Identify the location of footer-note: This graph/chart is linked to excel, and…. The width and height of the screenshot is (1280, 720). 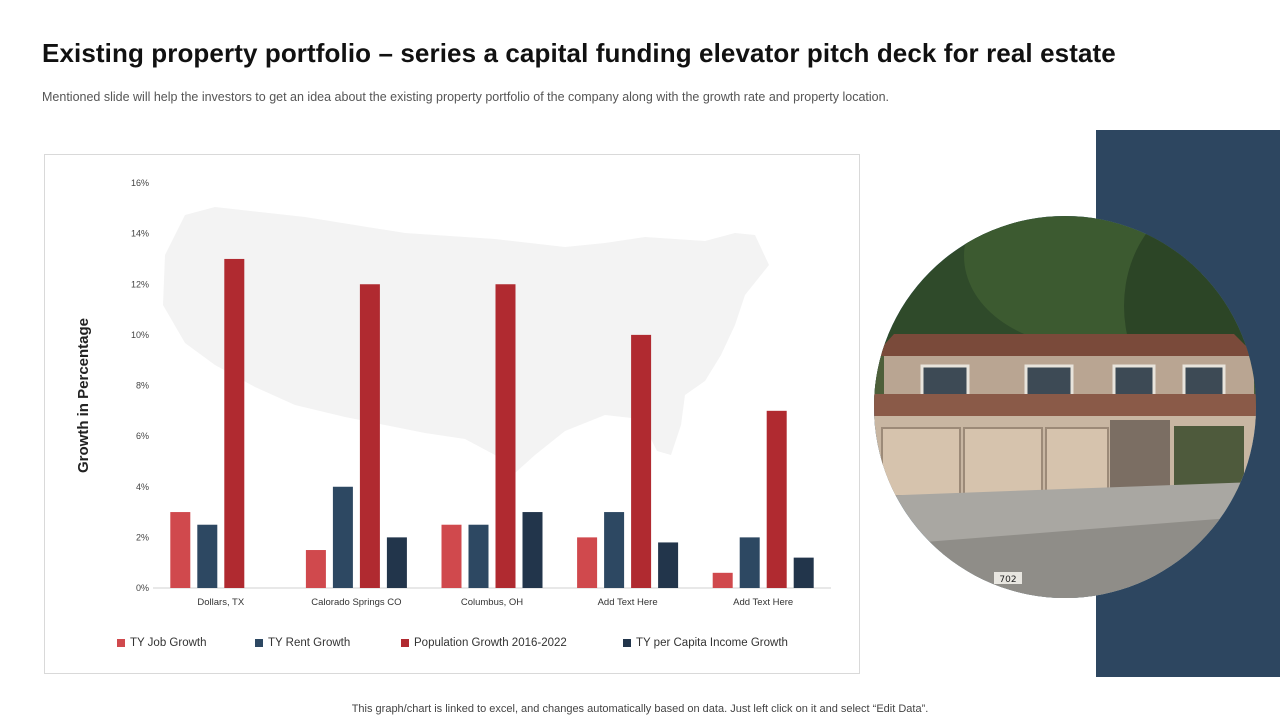
(640, 709).